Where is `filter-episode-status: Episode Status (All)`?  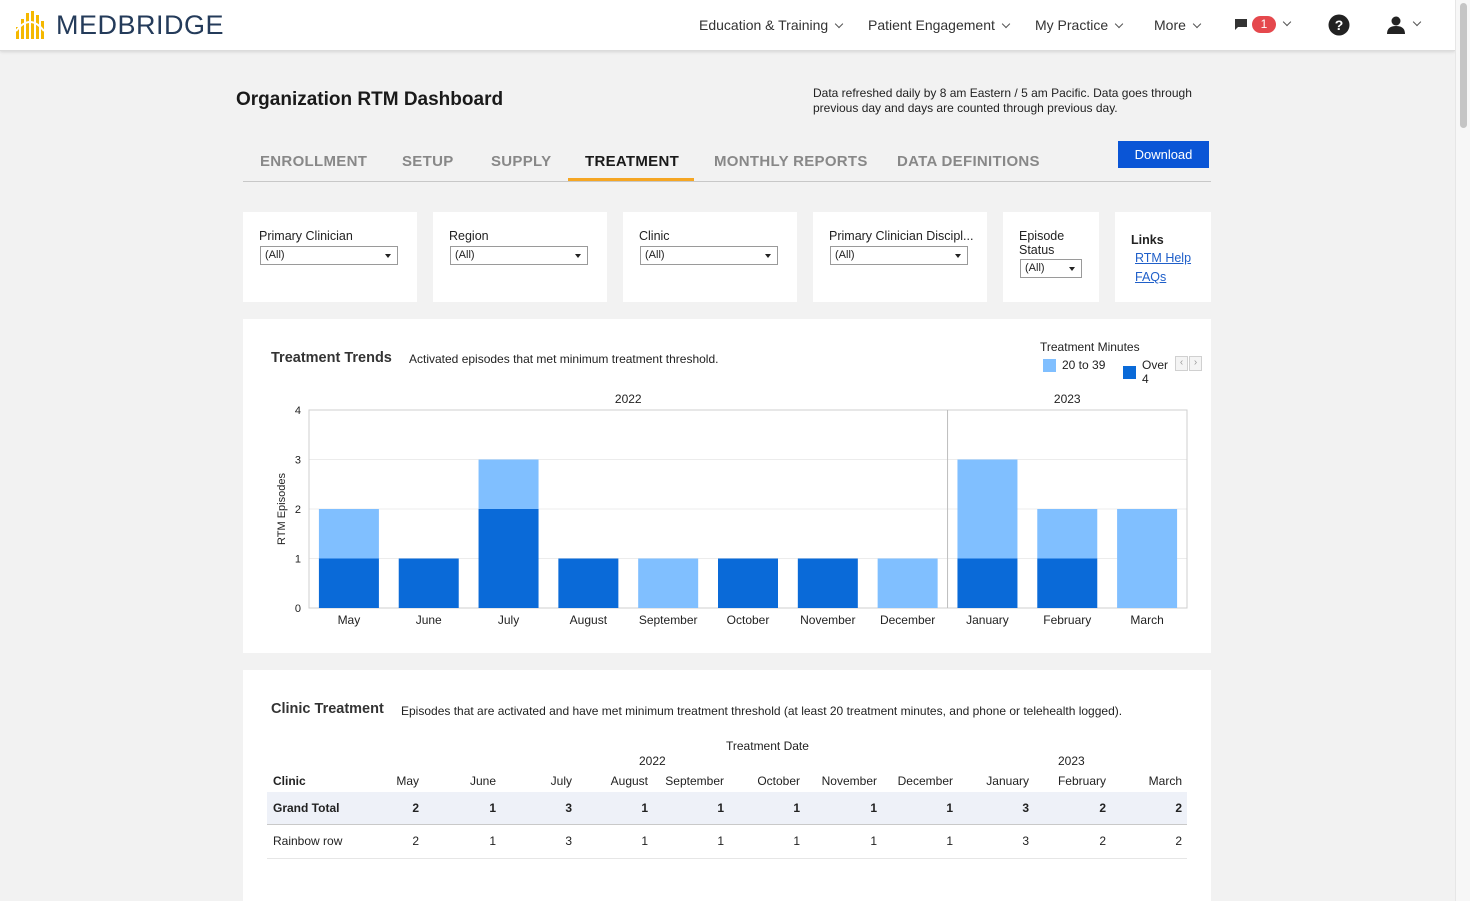 filter-episode-status: Episode Status (All) is located at coordinates (1051, 257).